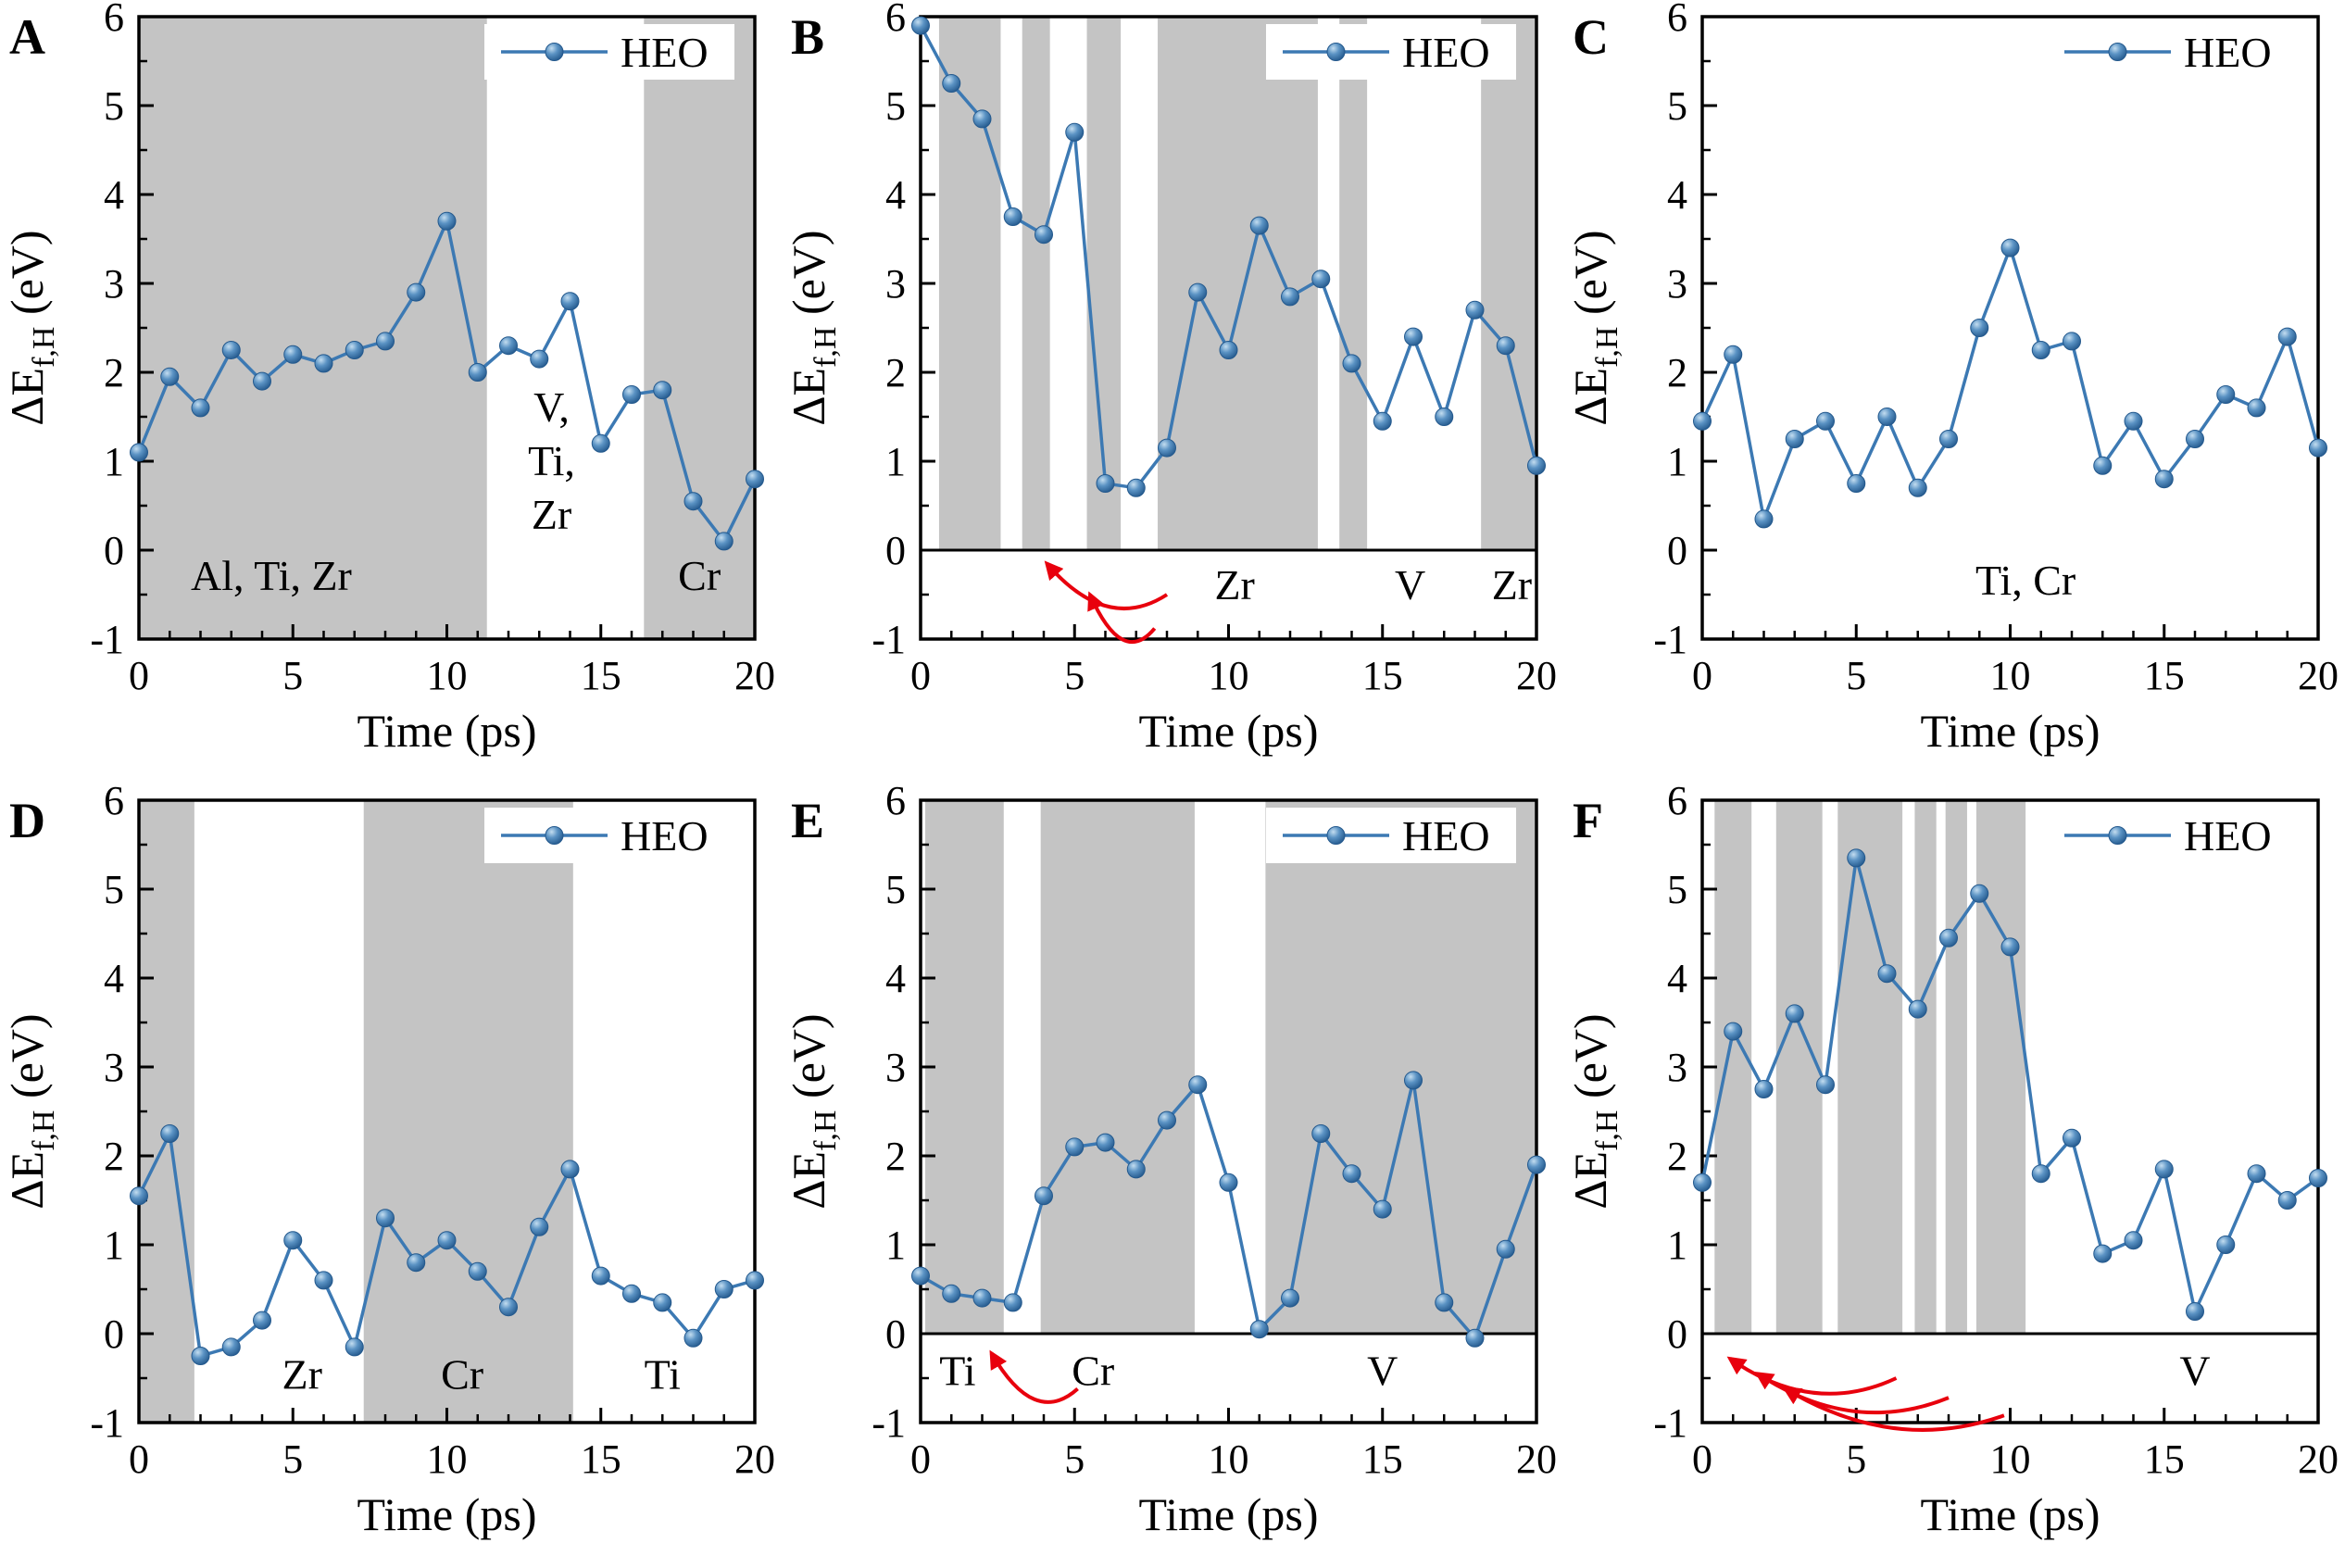 The image size is (2345, 1568). I want to click on x-tick-label: 0, so click(1702, 1459).